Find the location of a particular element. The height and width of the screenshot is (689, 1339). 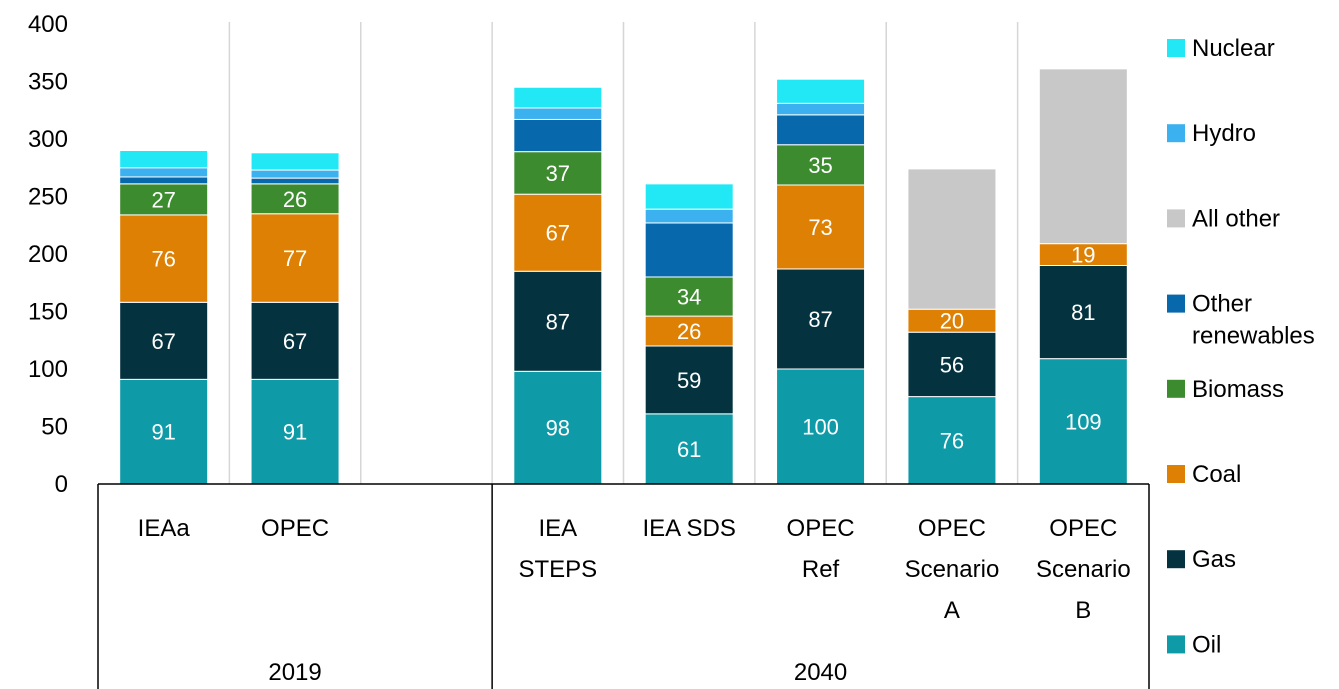

category-label: OPEC is located at coordinates (295, 528).